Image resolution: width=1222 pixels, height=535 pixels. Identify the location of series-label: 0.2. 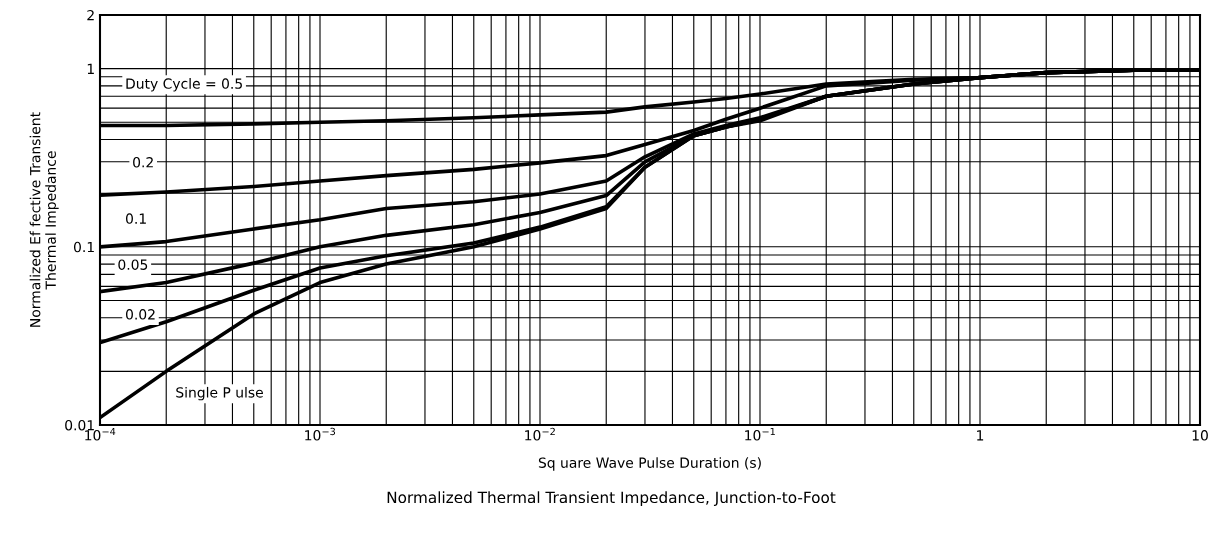
(143, 162).